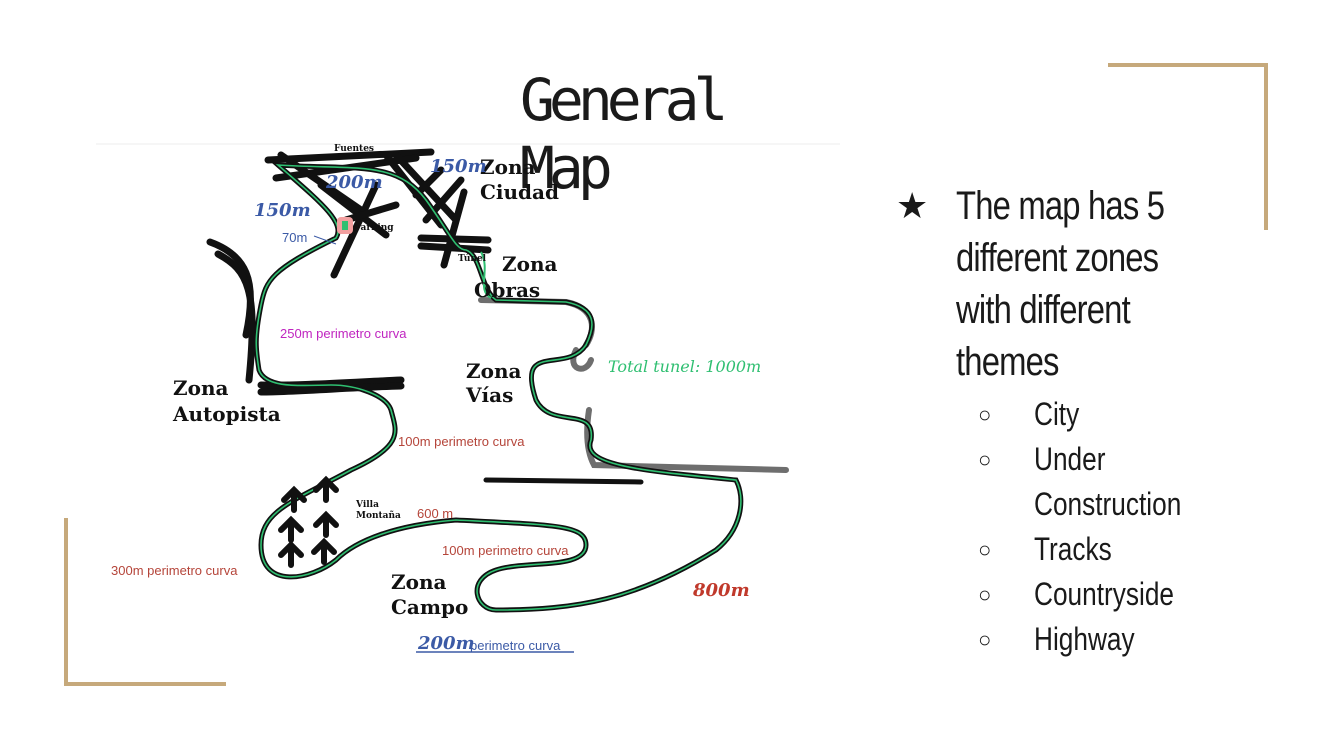 This screenshot has width=1331, height=745. Describe the element at coordinates (354, 149) in the screenshot. I see `place-fuentes: Fuentes` at that location.